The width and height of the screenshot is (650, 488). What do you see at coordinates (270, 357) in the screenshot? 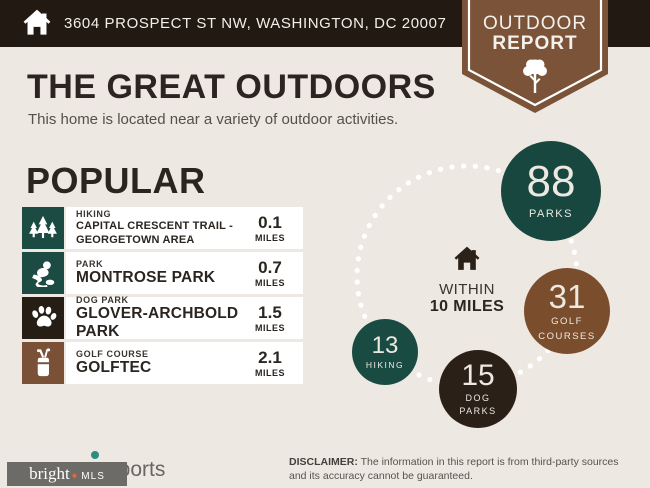
I see `distance-value: 2.1` at bounding box center [270, 357].